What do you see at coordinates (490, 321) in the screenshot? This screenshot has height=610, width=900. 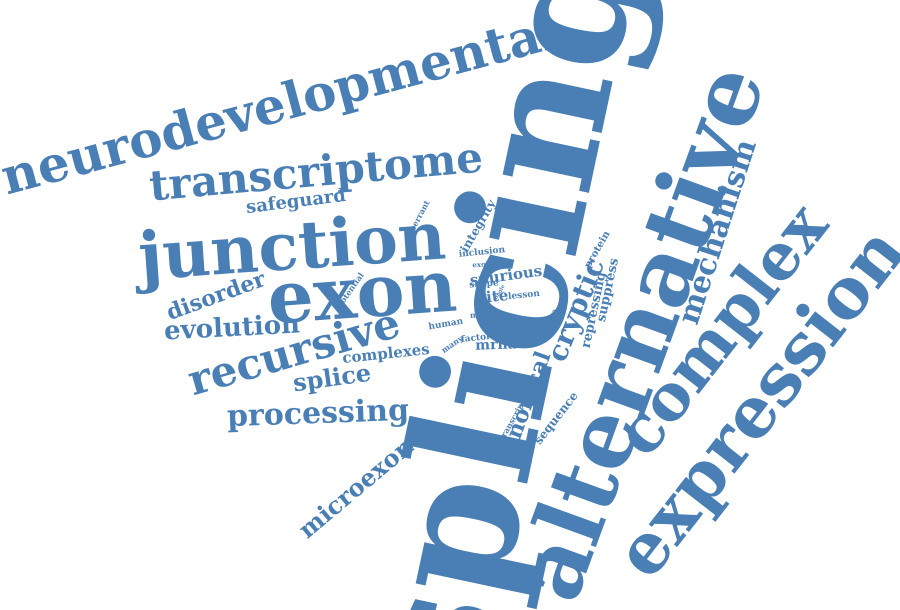 I see `word-stage: stage` at bounding box center [490, 321].